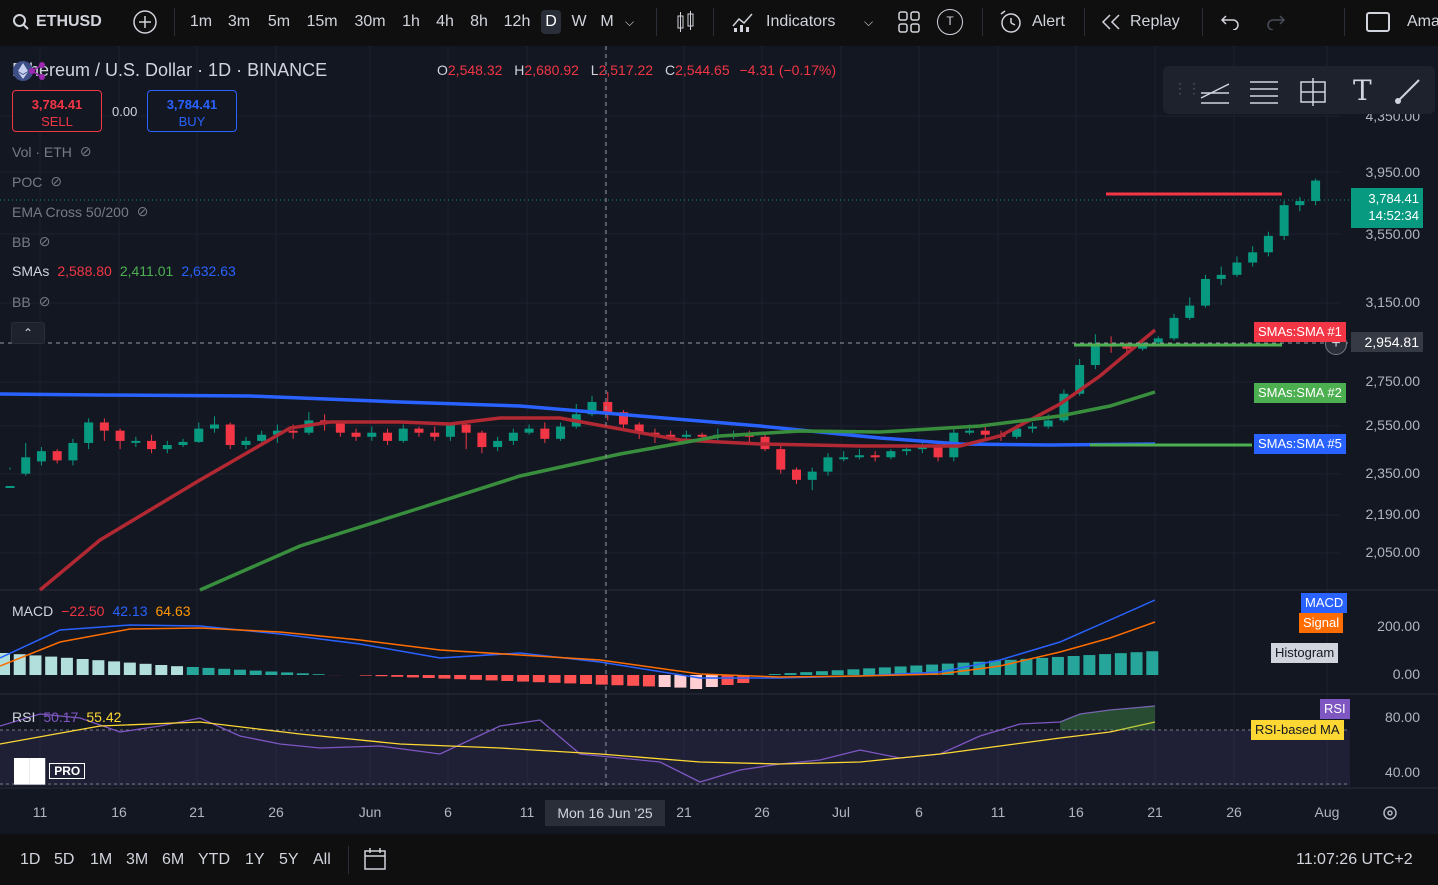  I want to click on interval-15m: 15m, so click(322, 21).